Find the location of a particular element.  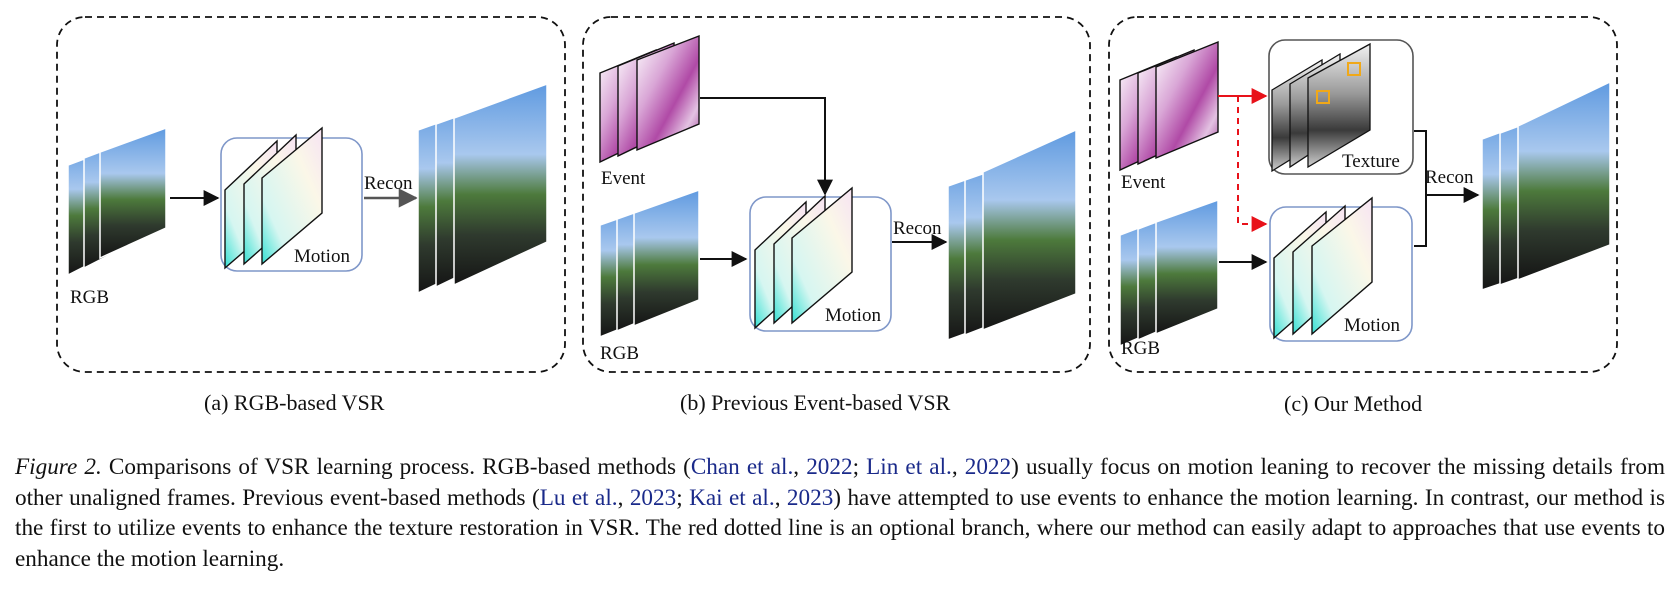

merge-bracket is located at coordinates (1420, 188).